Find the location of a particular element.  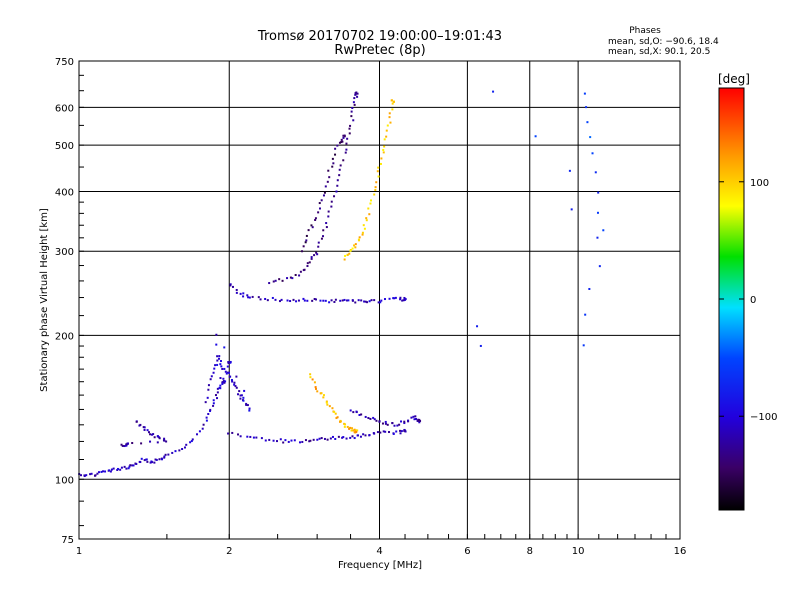

y-tick-label: 200 is located at coordinates (64, 336).